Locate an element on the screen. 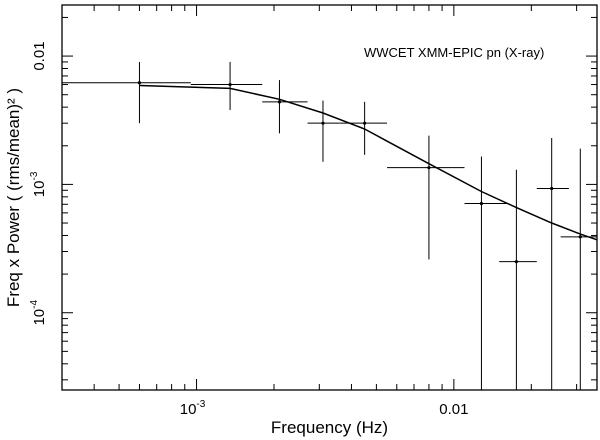 This screenshot has height=440, width=600. chart-annotation: WWCET XMM-EPIC pn (X-ray) is located at coordinates (454, 52).